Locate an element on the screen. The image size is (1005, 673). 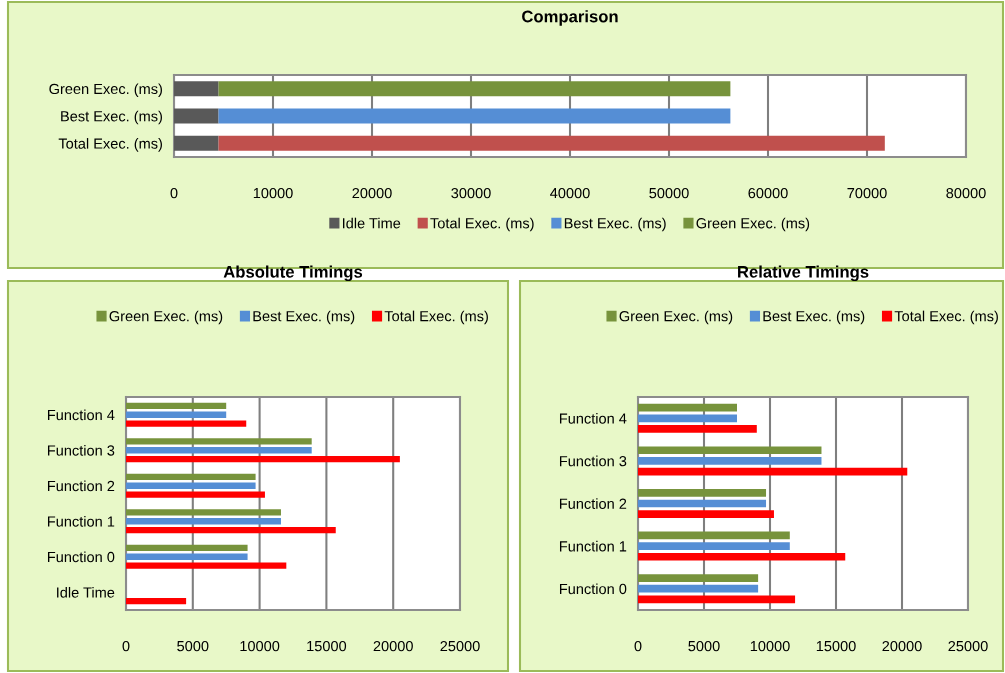
y-tick-label: Green Exec. (ms) is located at coordinates (105, 90).